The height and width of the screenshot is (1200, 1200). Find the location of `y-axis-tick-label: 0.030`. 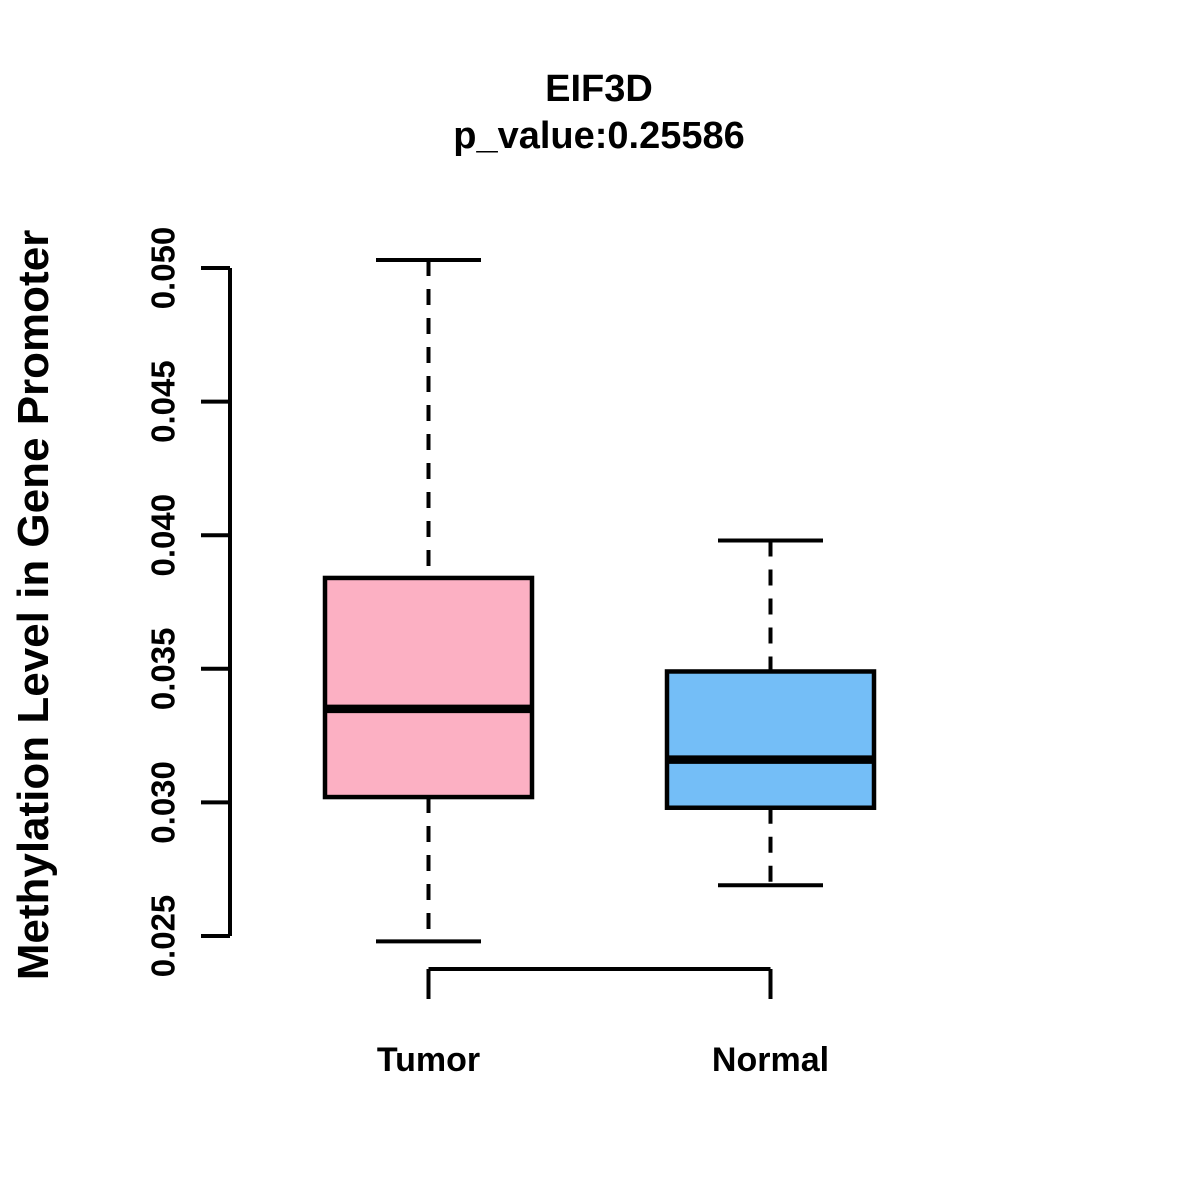

y-axis-tick-label: 0.030 is located at coordinates (163, 802).